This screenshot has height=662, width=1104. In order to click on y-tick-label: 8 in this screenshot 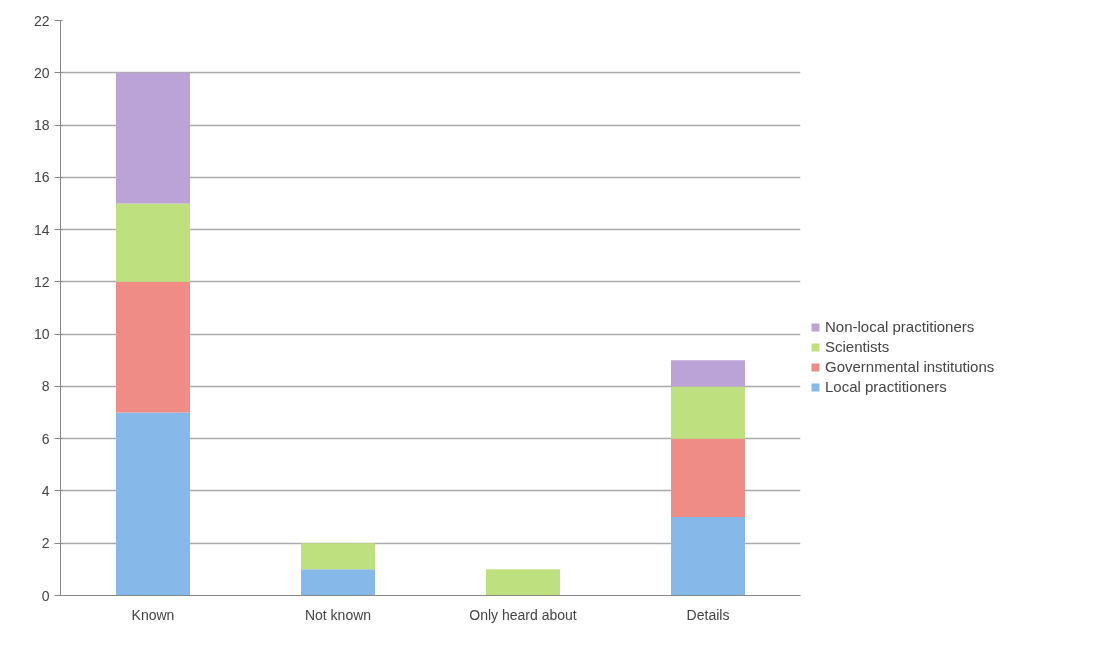, I will do `click(45, 386)`.